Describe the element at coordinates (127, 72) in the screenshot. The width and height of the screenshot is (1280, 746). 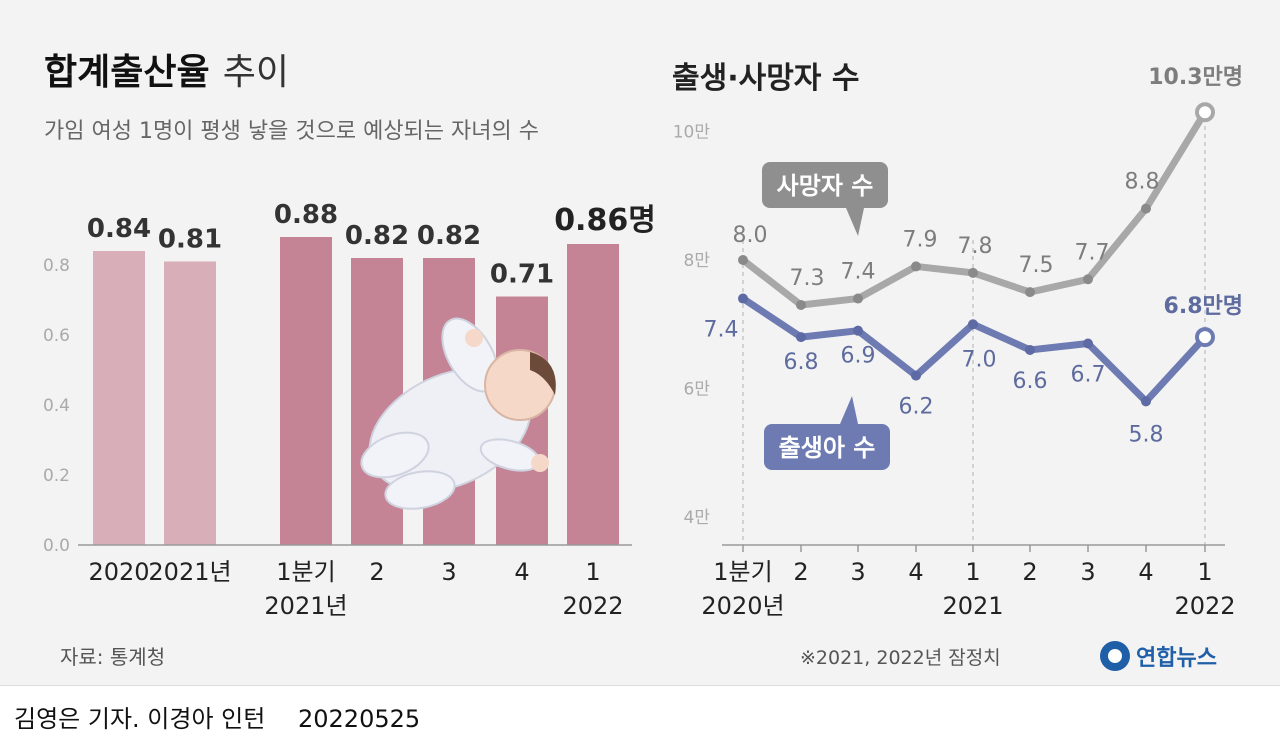
I see `left-title-bold: 합계출산율` at that location.